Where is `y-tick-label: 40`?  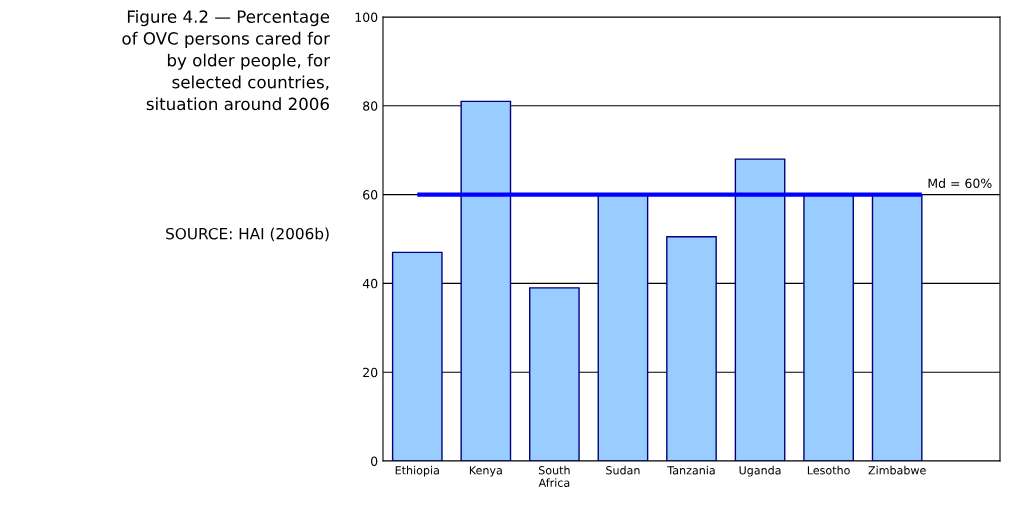 y-tick-label: 40 is located at coordinates (370, 283).